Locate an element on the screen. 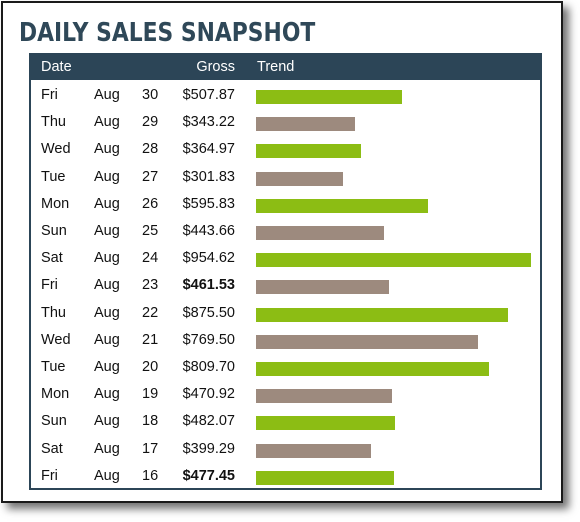 The height and width of the screenshot is (522, 580). row-gross: $875.50 is located at coordinates (208, 312).